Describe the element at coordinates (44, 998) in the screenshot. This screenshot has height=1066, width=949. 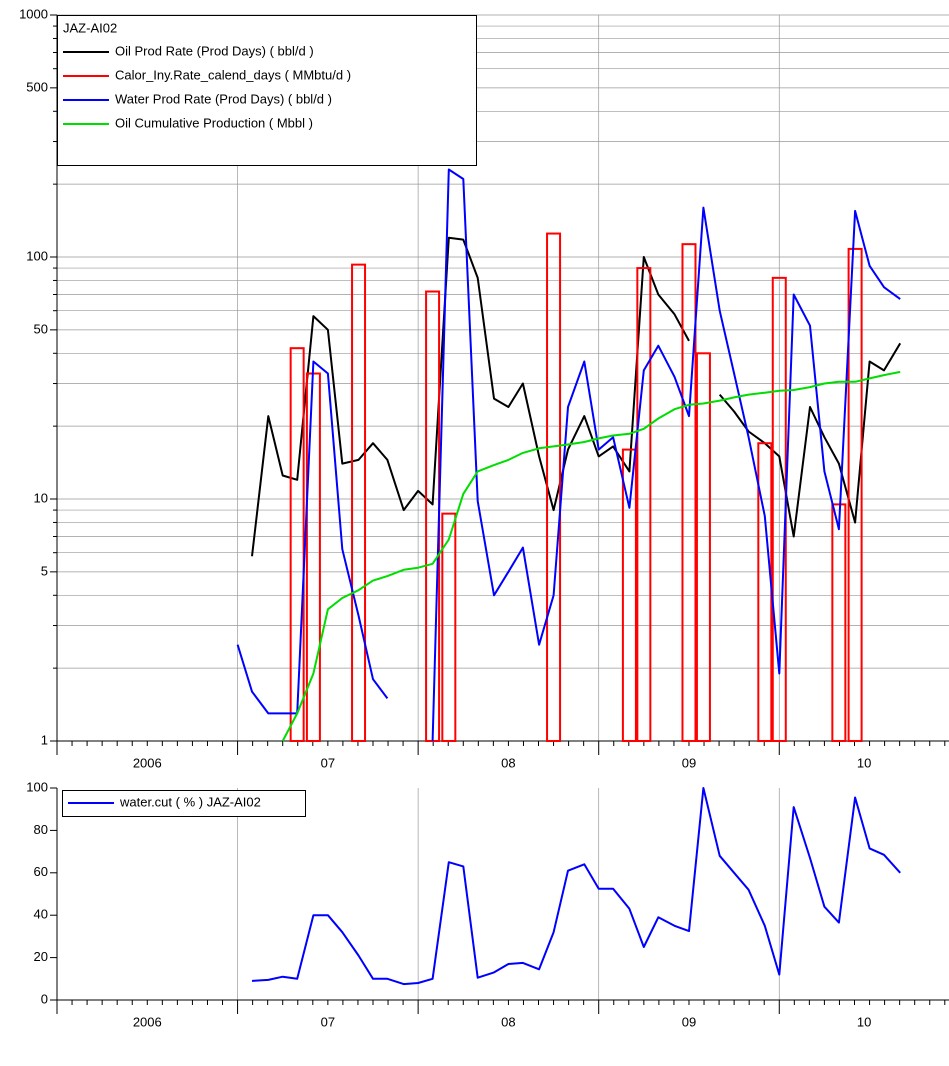
I see `y-tick-label: 0` at that location.